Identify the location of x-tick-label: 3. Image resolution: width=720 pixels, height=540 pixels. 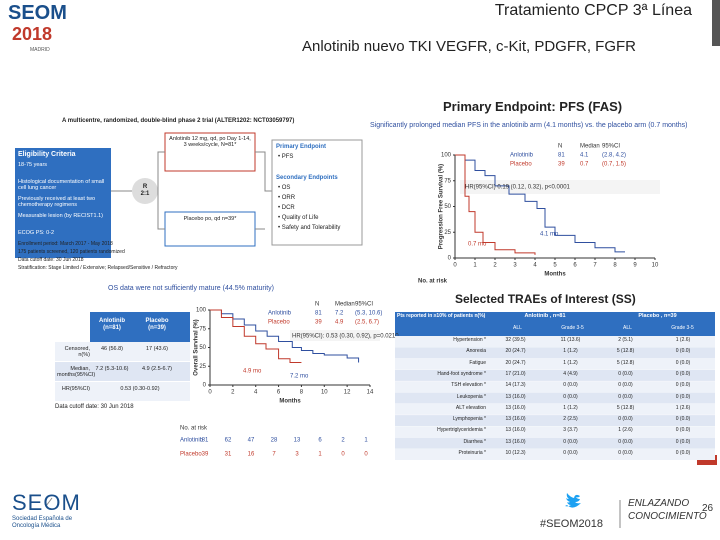
(515, 266).